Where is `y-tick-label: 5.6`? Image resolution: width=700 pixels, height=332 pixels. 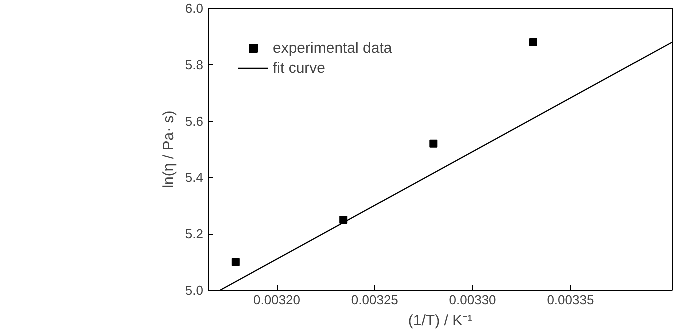 y-tick-label: 5.6 is located at coordinates (194, 121).